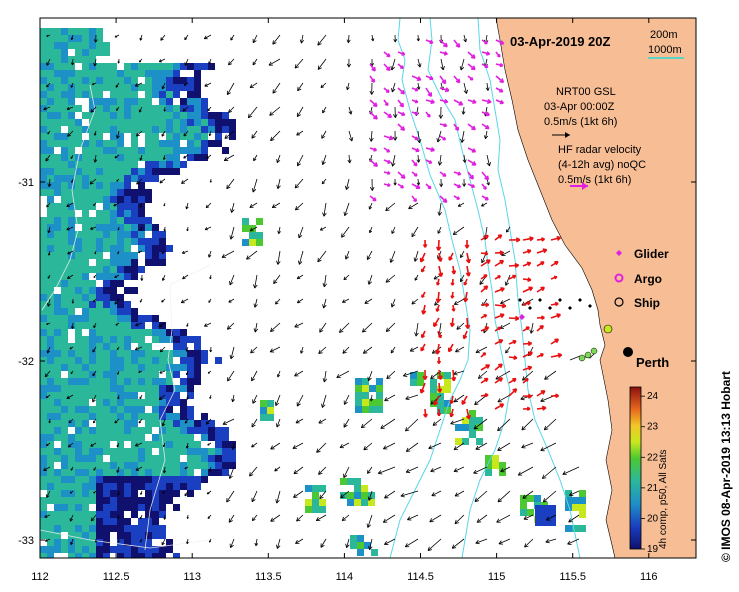  What do you see at coordinates (26, 541) in the screenshot?
I see `y-tick-label-2: -33` at bounding box center [26, 541].